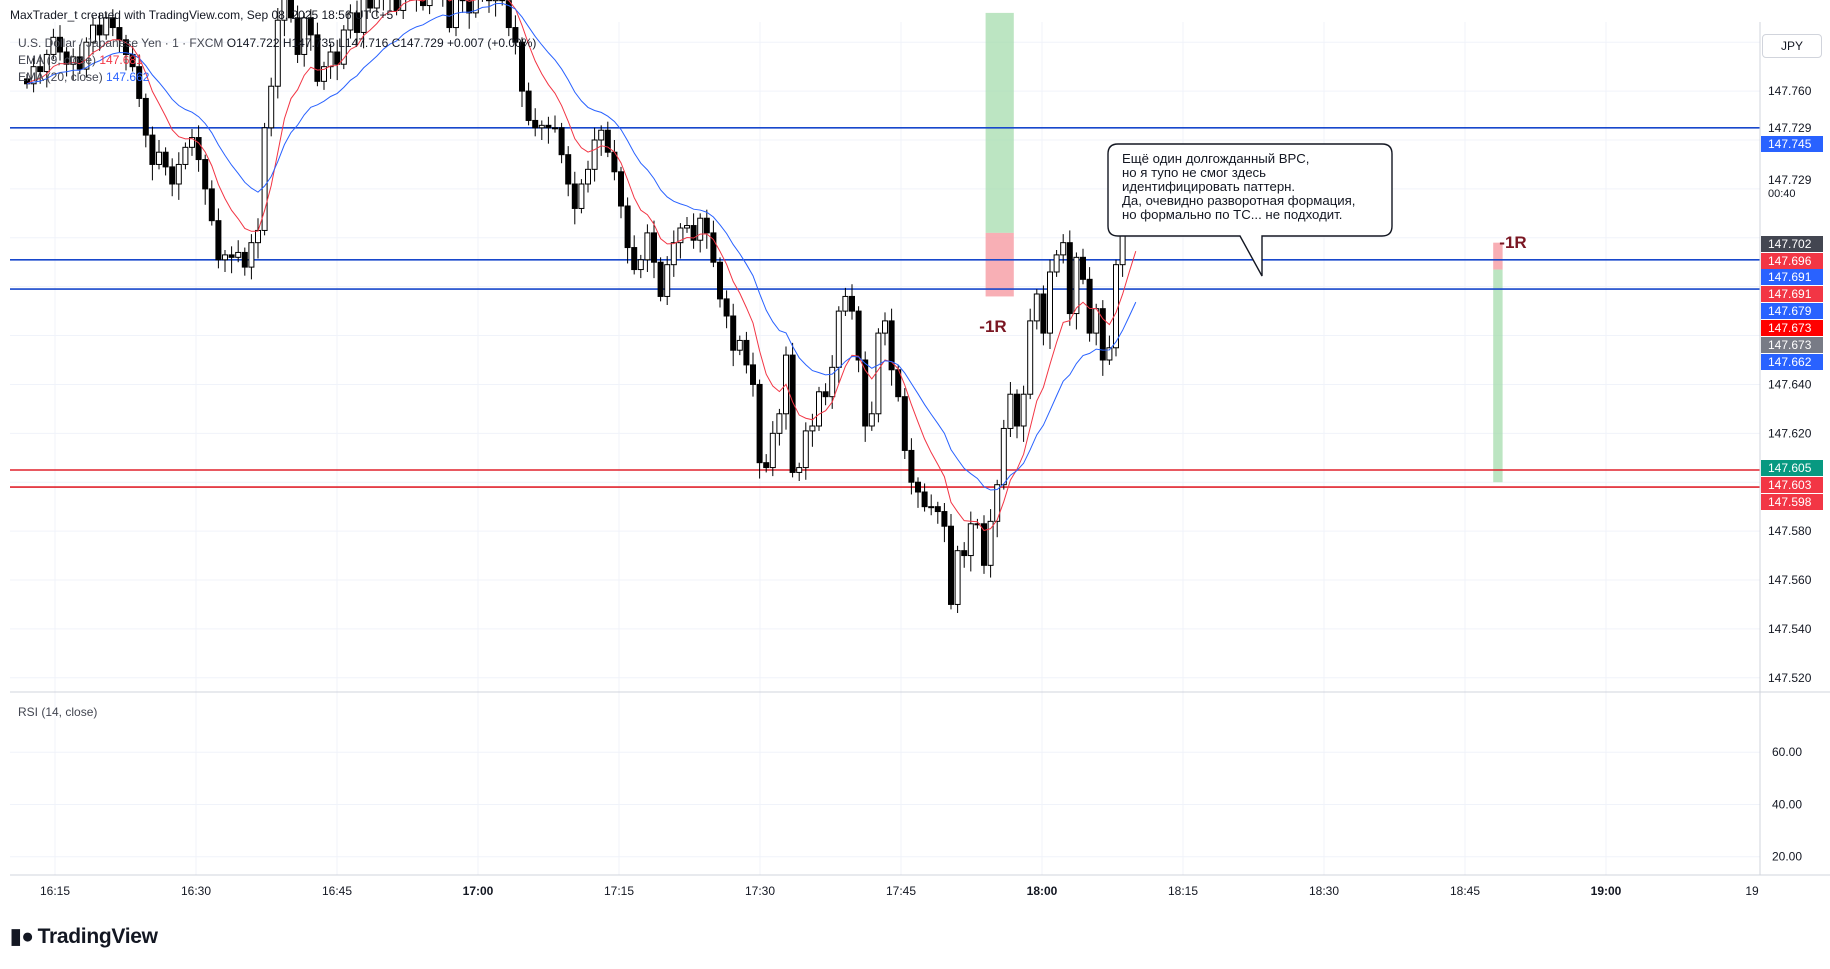  Describe the element at coordinates (1324, 891) in the screenshot. I see `time-tick-label: 18:30` at that location.